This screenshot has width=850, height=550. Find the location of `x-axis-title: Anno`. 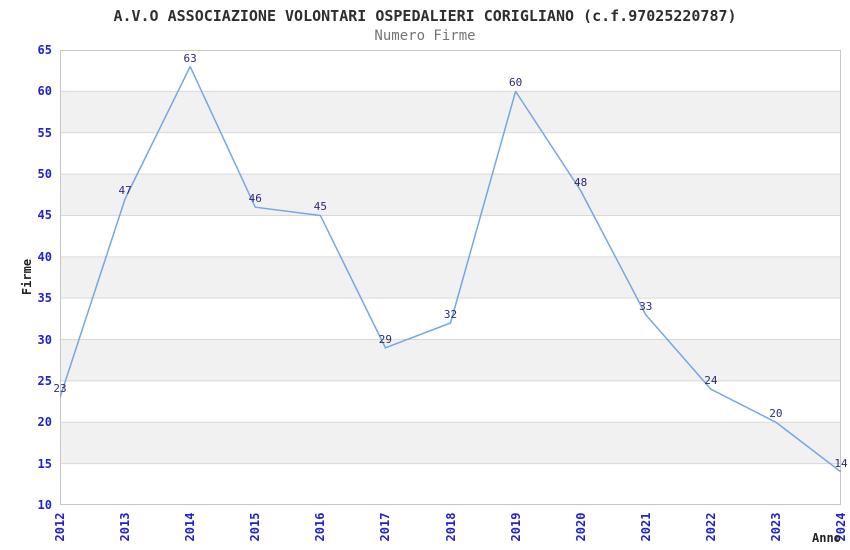

x-axis-title: Anno is located at coordinates (826, 538).